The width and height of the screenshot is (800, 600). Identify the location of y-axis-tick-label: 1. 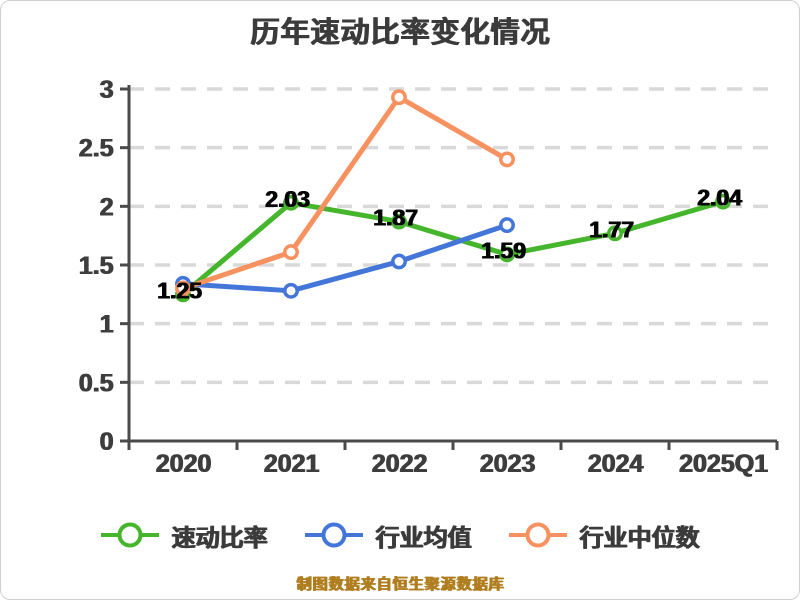
(106, 325).